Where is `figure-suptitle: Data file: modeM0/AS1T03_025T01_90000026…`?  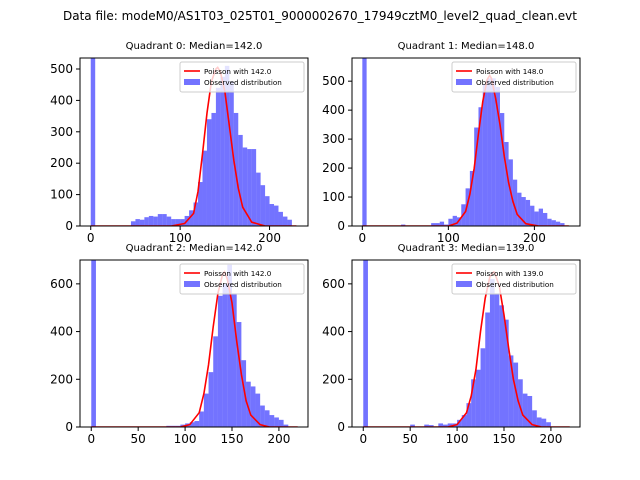 figure-suptitle: Data file: modeM0/AS1T03_025T01_90000026… is located at coordinates (320, 16).